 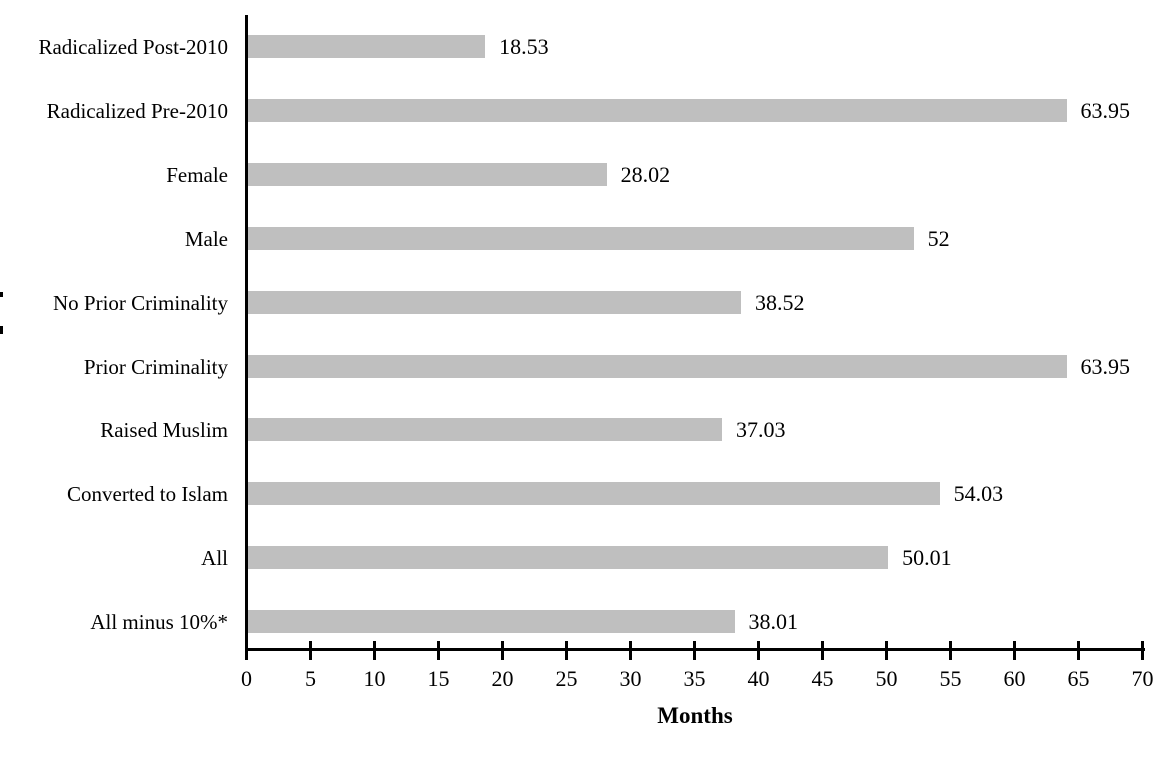 What do you see at coordinates (630, 678) in the screenshot?
I see `x-axis-tick-label-30: 30` at bounding box center [630, 678].